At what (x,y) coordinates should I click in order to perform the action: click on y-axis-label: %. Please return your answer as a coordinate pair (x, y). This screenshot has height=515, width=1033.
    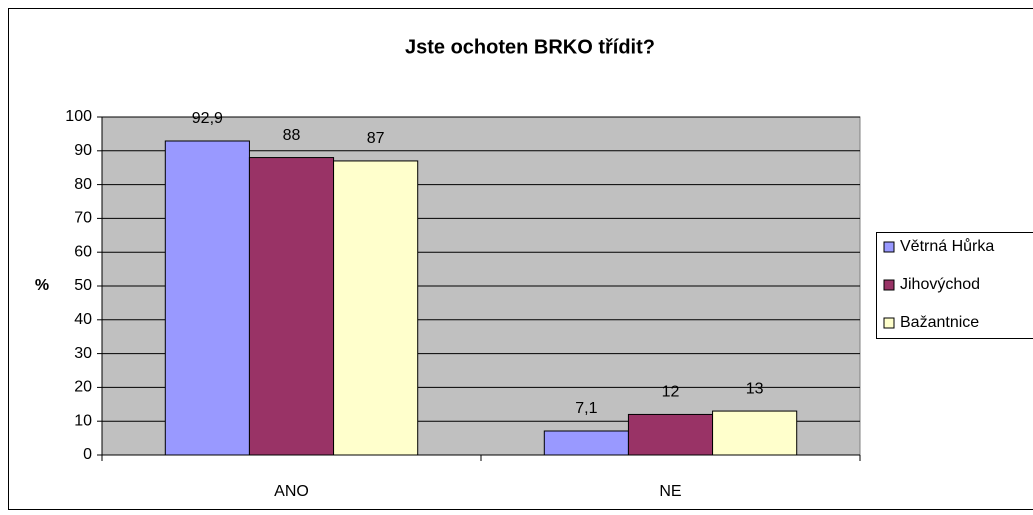
    Looking at the image, I should click on (42, 285).